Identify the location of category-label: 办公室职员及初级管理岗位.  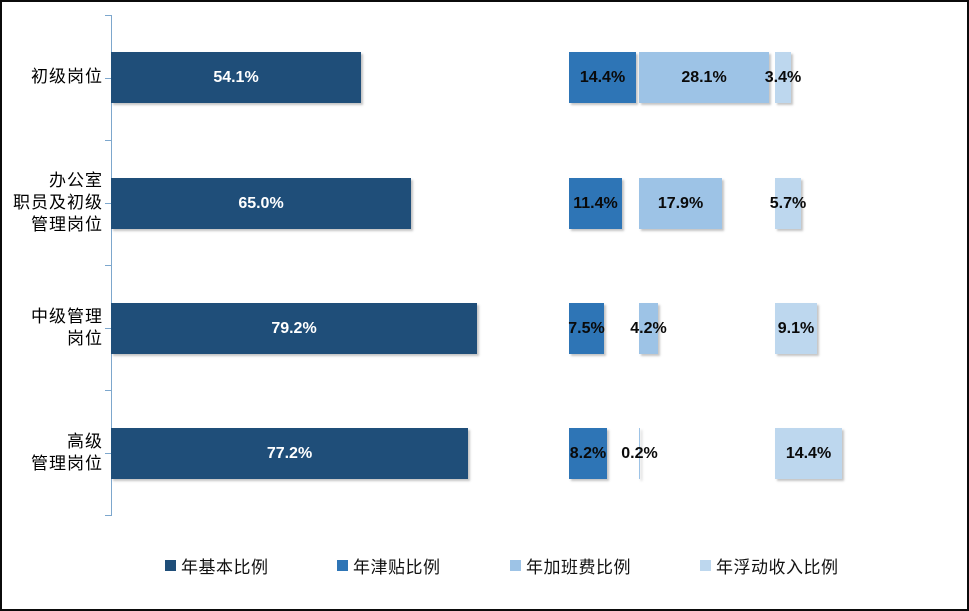
(53, 203).